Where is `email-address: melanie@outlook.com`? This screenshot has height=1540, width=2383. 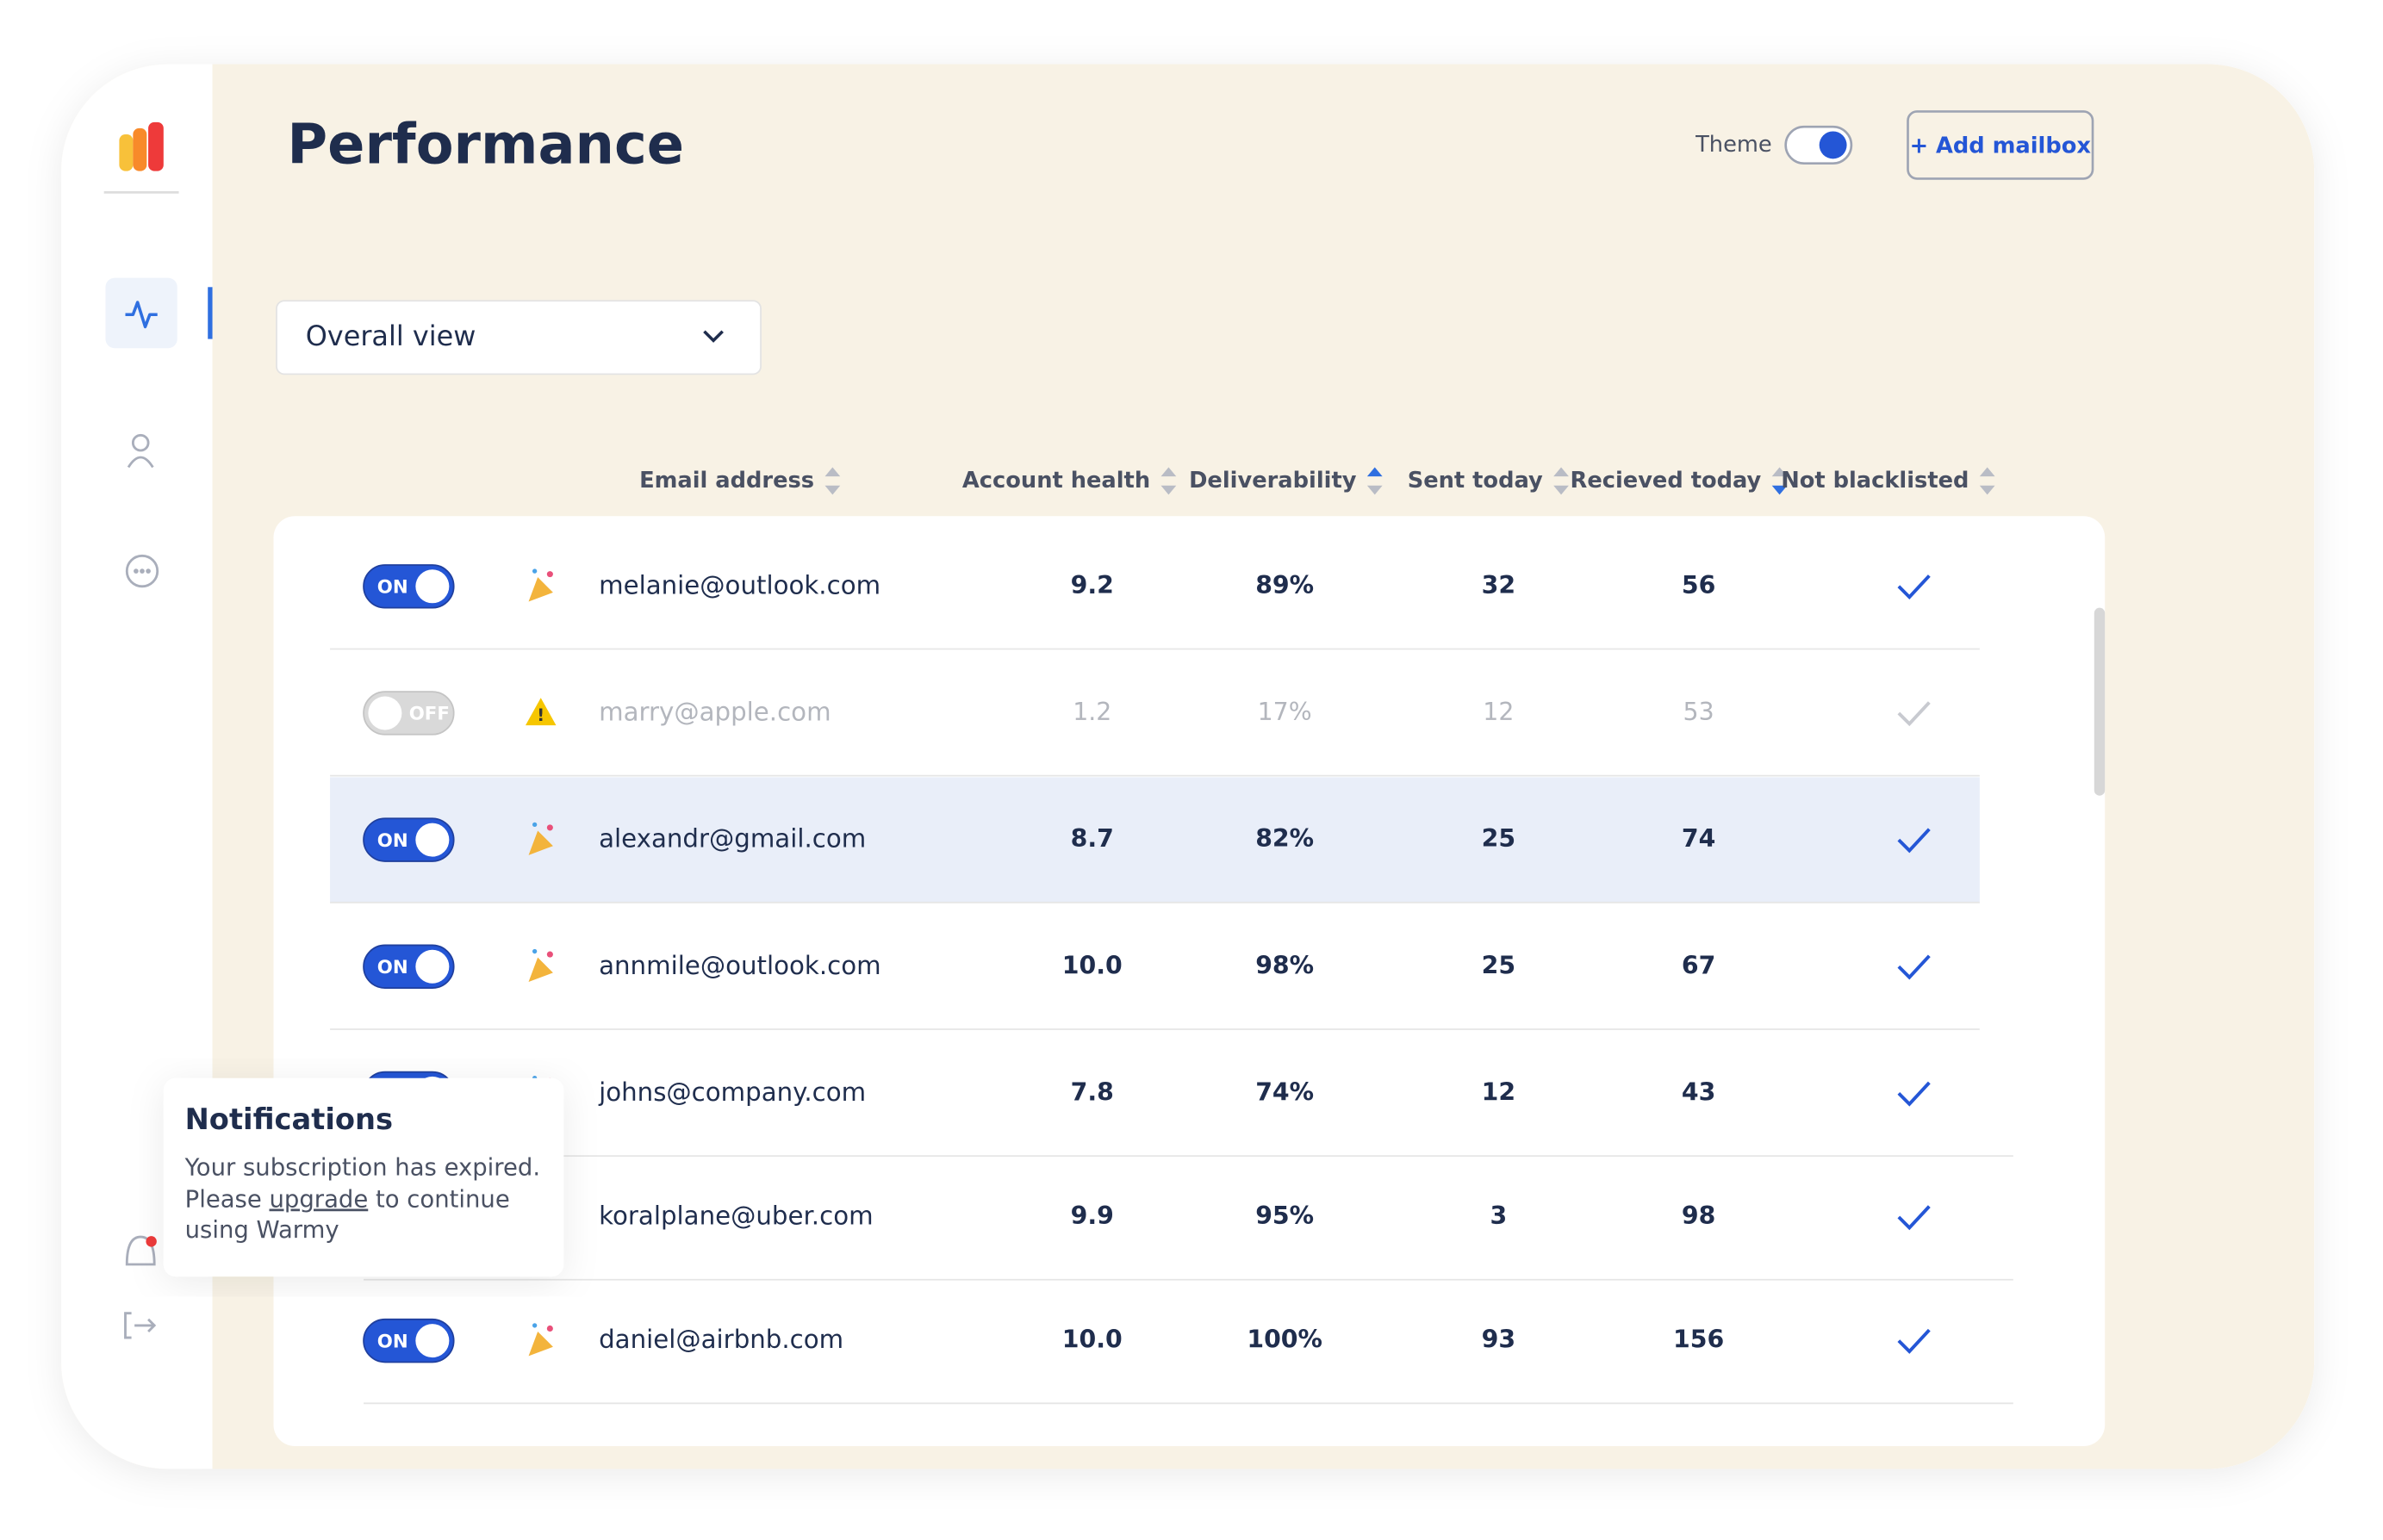 email-address: melanie@outlook.com is located at coordinates (739, 584).